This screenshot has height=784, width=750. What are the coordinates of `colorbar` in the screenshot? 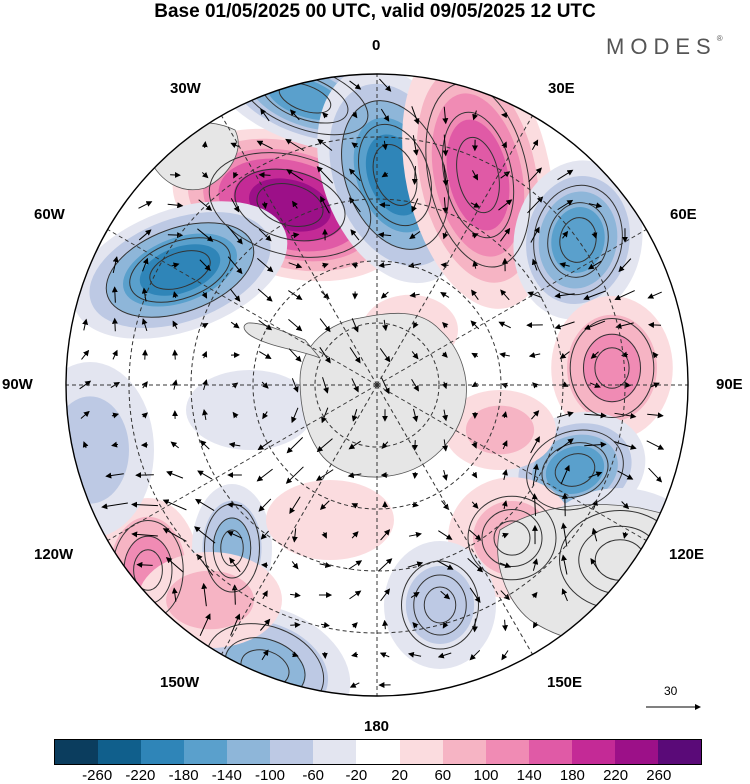 It's located at (378, 752).